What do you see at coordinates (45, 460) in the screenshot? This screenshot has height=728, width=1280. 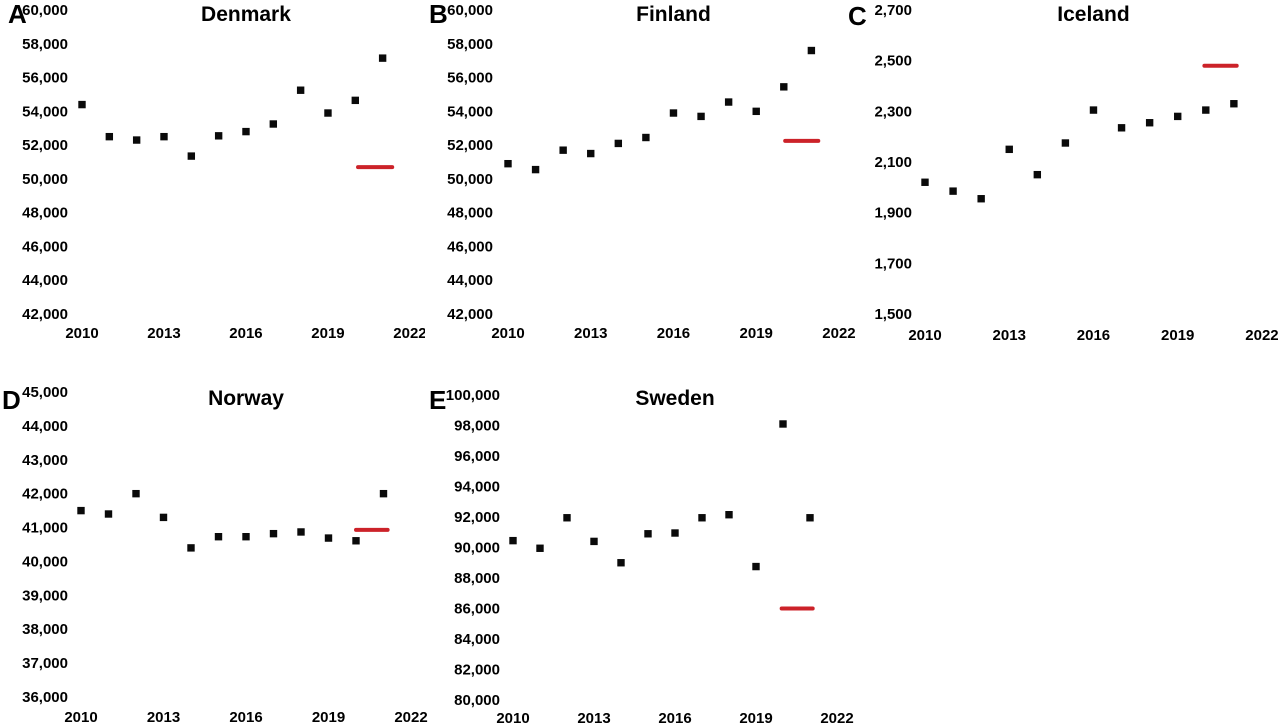 I see `svg-text: 43,000` at bounding box center [45, 460].